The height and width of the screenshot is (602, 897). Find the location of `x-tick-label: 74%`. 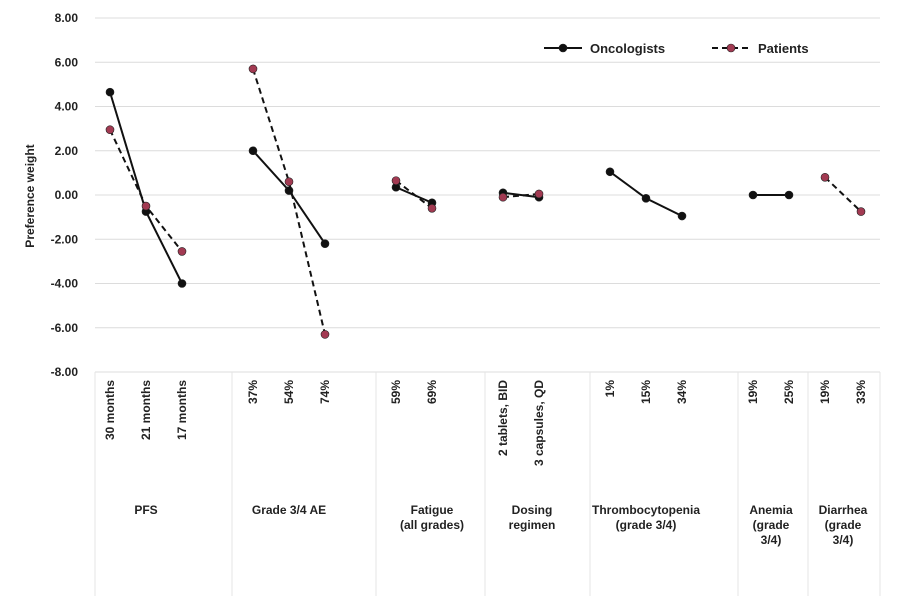

x-tick-label: 74% is located at coordinates (325, 392).